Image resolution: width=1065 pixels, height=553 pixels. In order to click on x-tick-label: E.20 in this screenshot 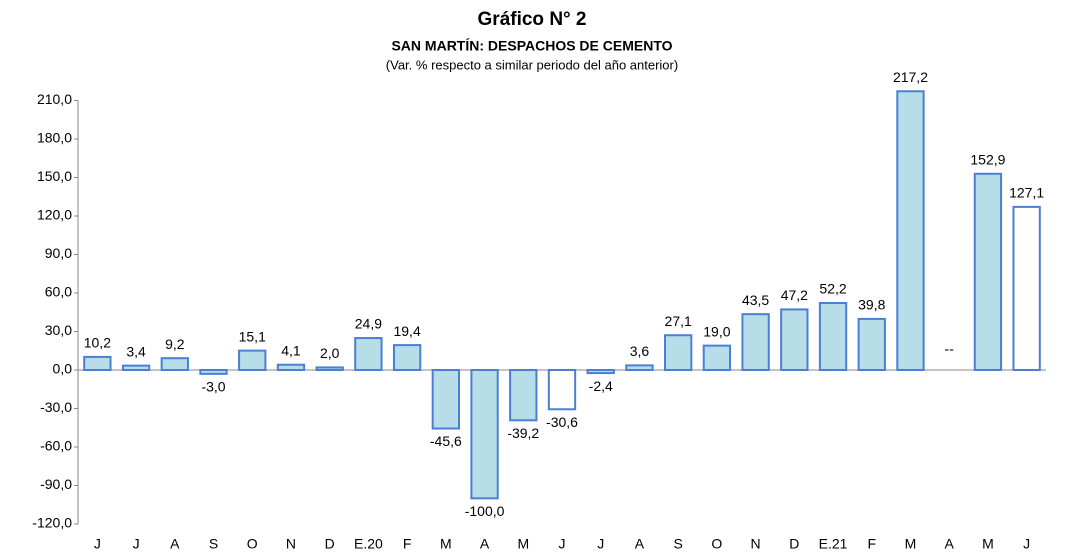, I will do `click(368, 544)`.